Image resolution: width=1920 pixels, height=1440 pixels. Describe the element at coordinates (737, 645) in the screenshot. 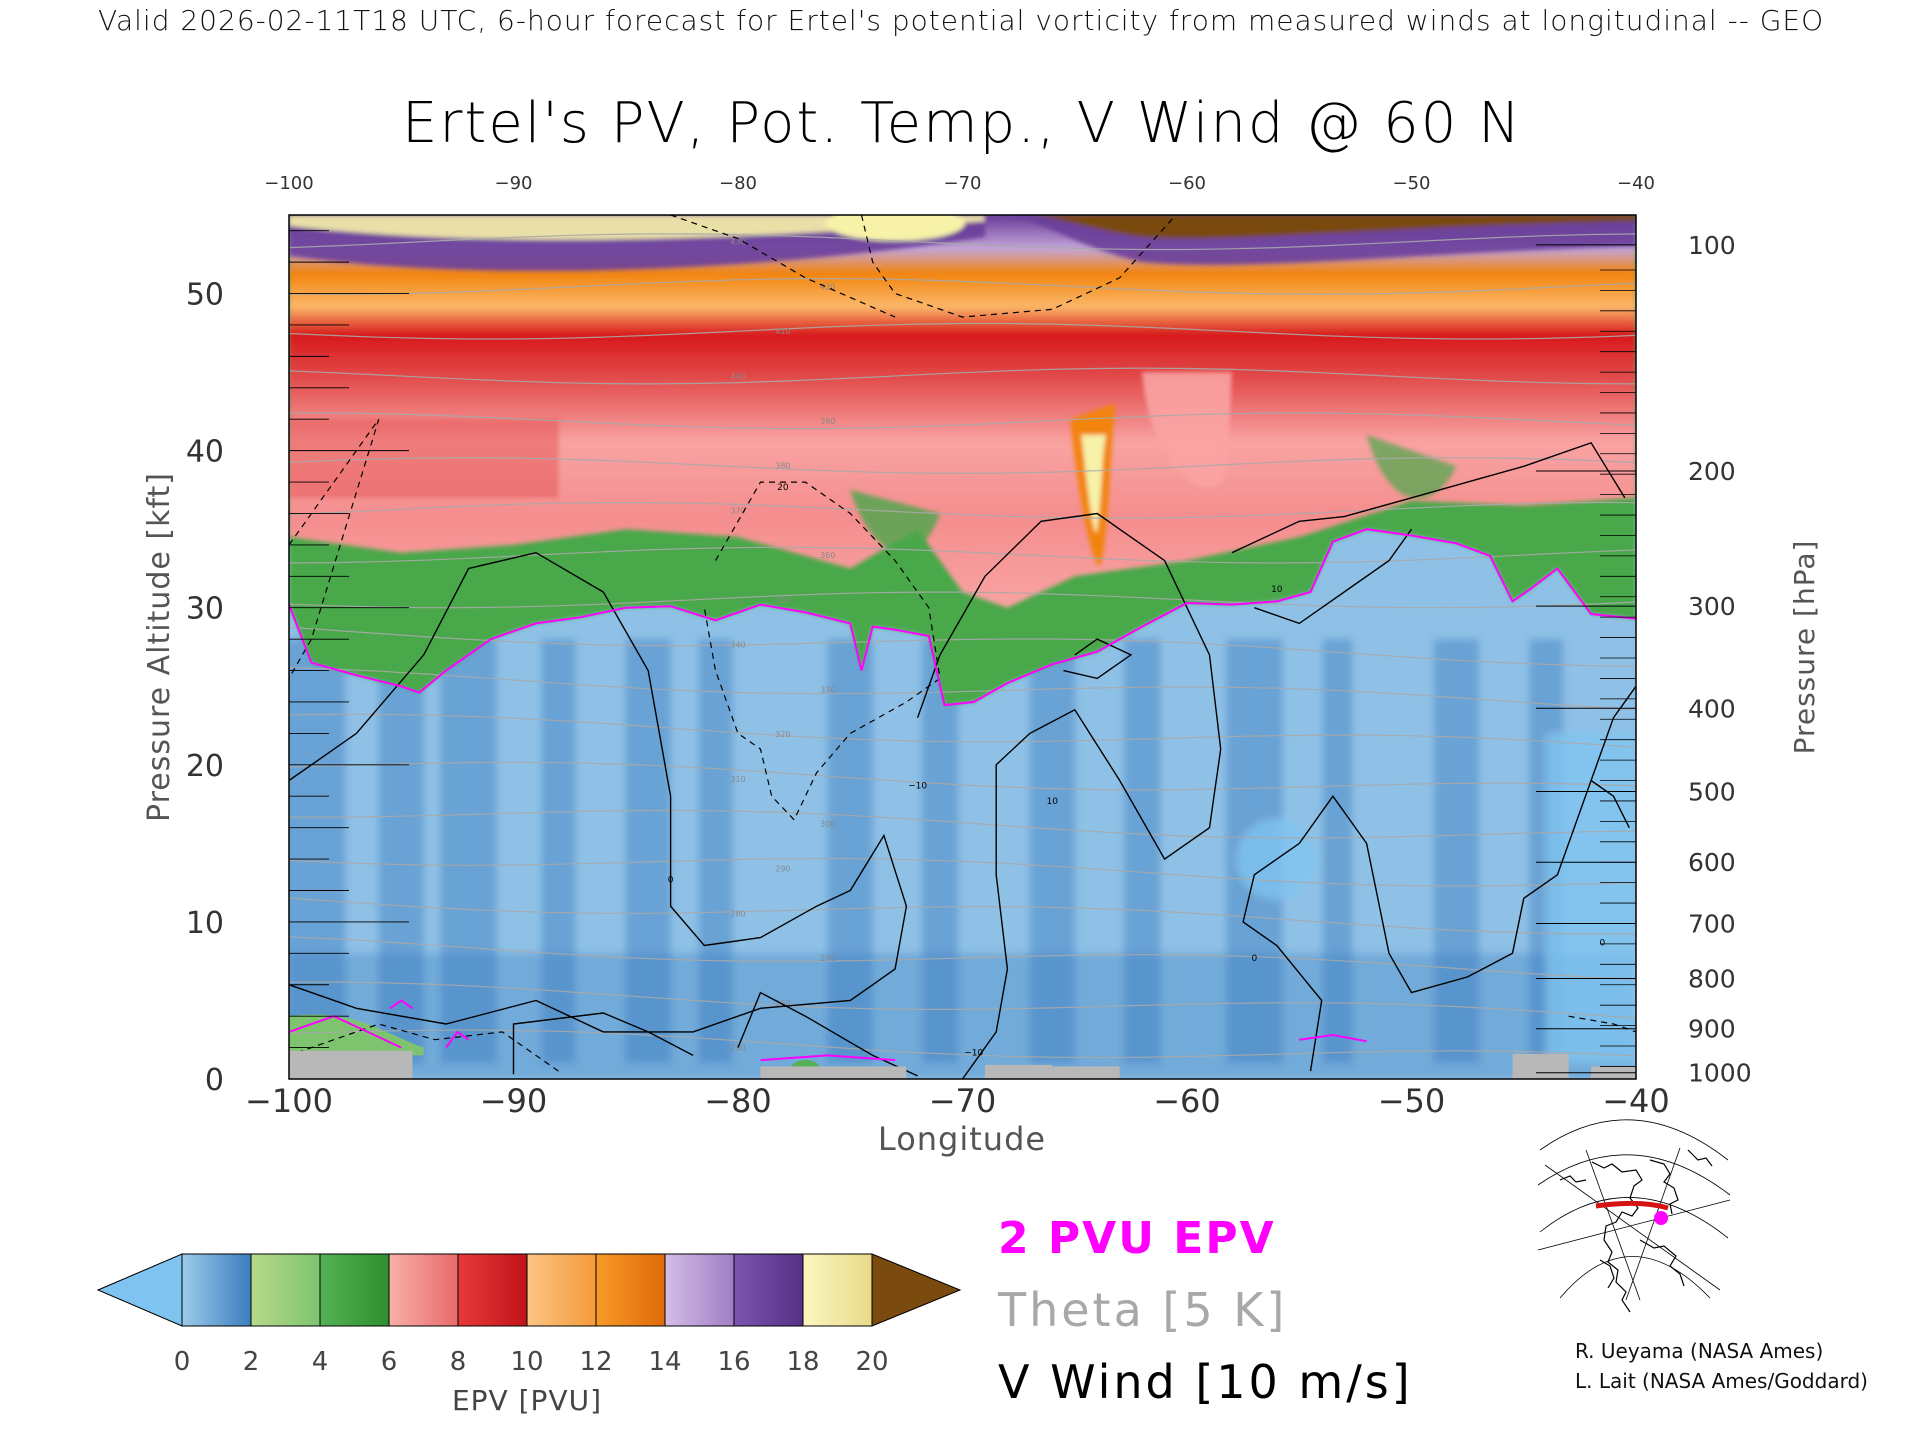

I see `theta-label: 340` at that location.